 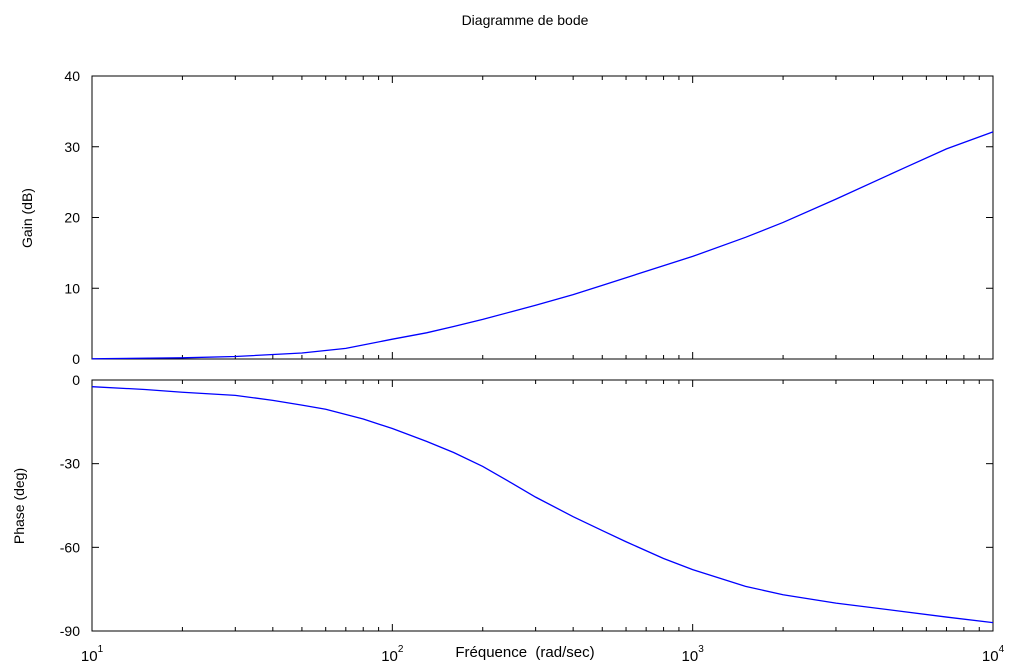 I want to click on gain-y-tick-labels: 0 10 20 30 40, so click(x=72, y=217).